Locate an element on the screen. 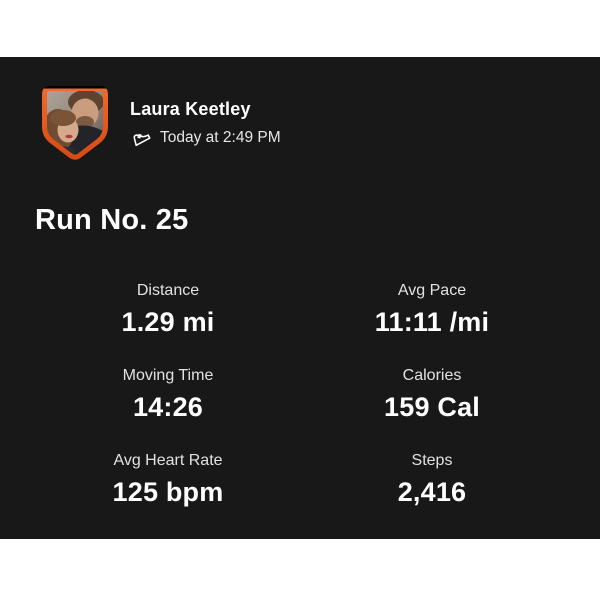 The image size is (600, 600). activity-title: Run No. 25 is located at coordinates (112, 220).